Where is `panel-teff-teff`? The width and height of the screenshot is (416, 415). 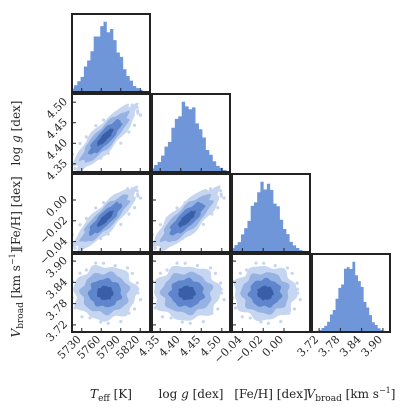
panel-teff-teff is located at coordinates (111, 53).